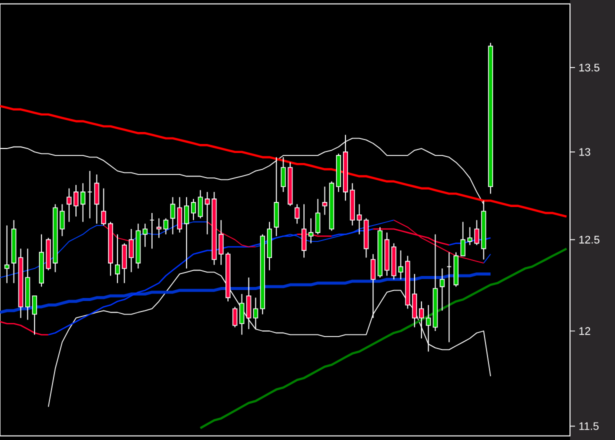  What do you see at coordinates (589, 240) in the screenshot?
I see `y-tick-label: 12.5` at bounding box center [589, 240].